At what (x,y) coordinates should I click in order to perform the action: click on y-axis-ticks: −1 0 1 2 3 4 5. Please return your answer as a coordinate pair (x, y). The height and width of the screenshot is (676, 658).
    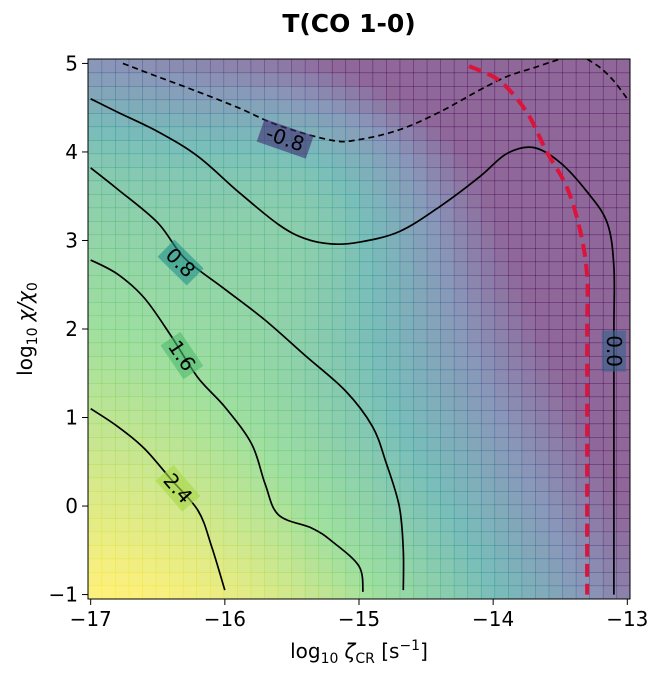
    Looking at the image, I should click on (68, 329).